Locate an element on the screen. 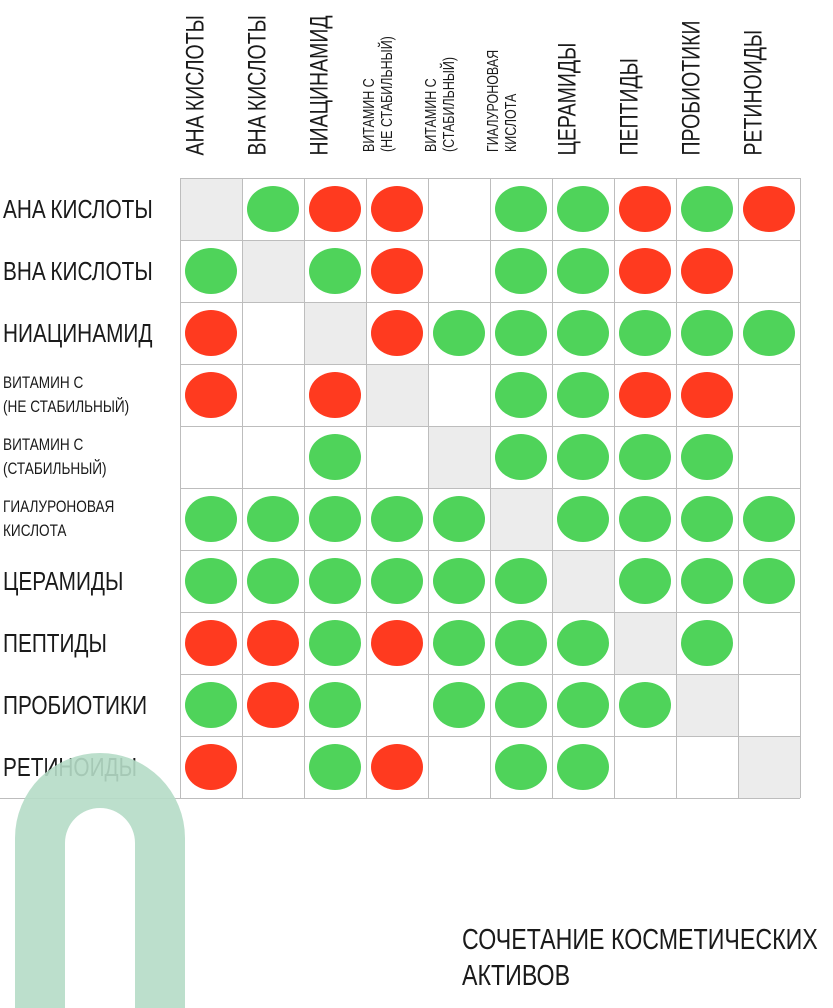 The image size is (833, 1008). column-header: РЕТИНОИДЫ is located at coordinates (769, 89).